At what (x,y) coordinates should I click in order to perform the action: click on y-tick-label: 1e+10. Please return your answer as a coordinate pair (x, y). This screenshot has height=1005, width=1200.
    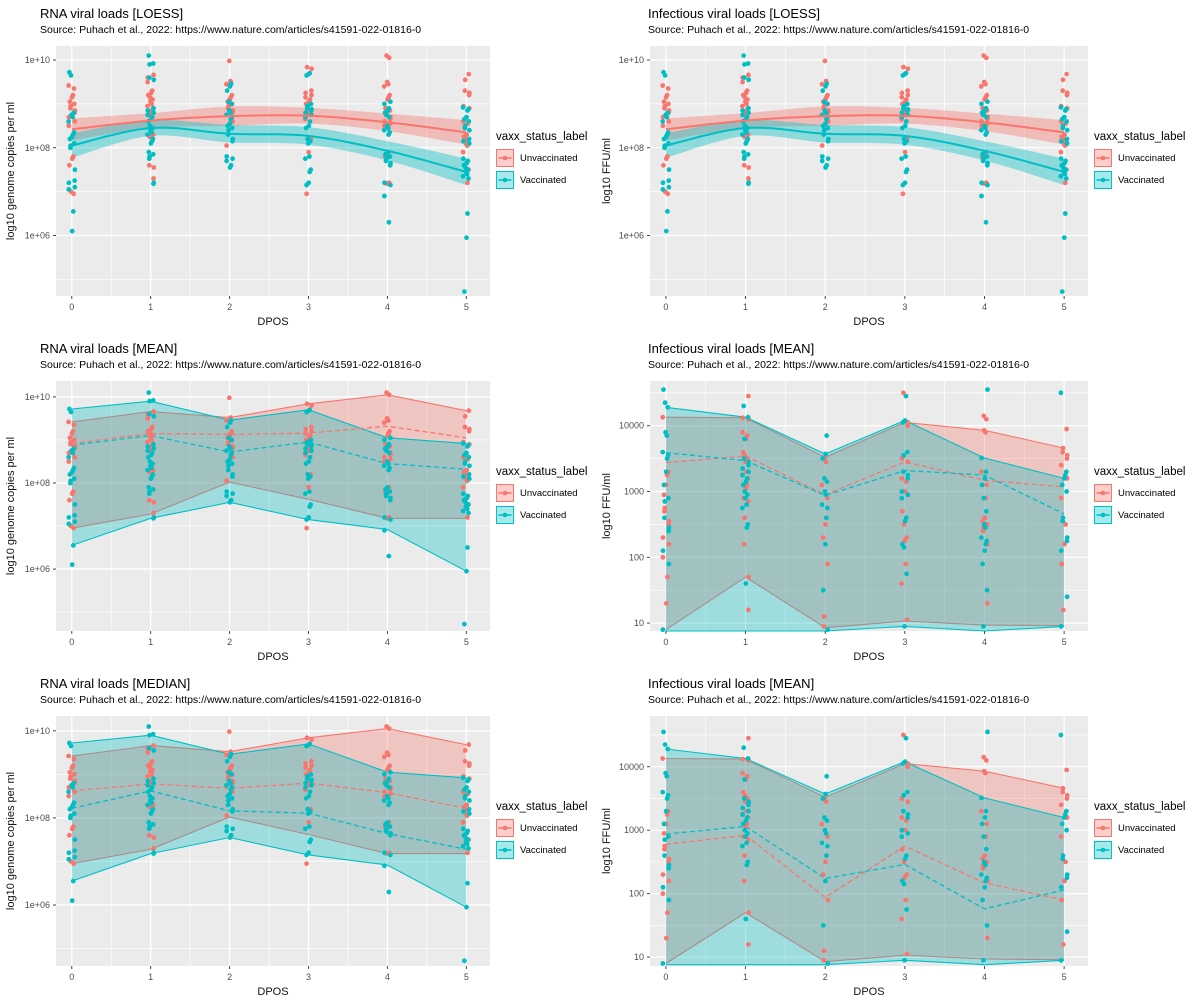
    Looking at the image, I should click on (37, 731).